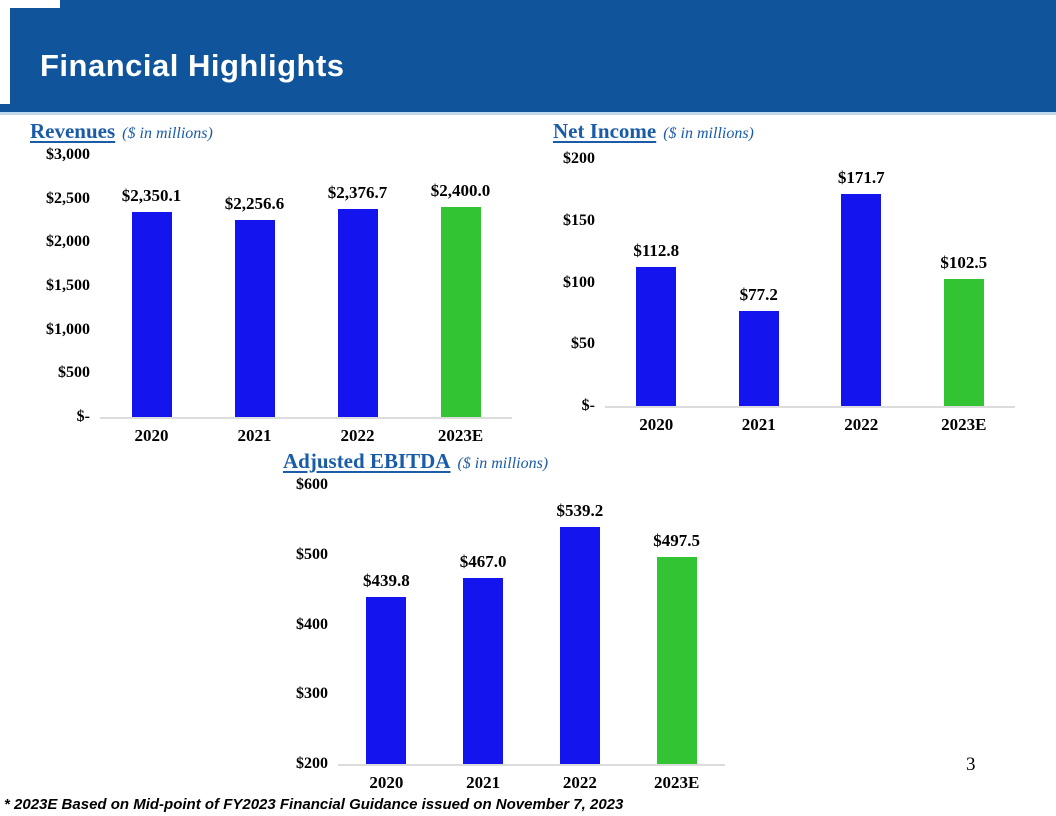 Image resolution: width=1056 pixels, height=816 pixels. I want to click on chart-title-row: Revenues ($ in millions), so click(271, 135).